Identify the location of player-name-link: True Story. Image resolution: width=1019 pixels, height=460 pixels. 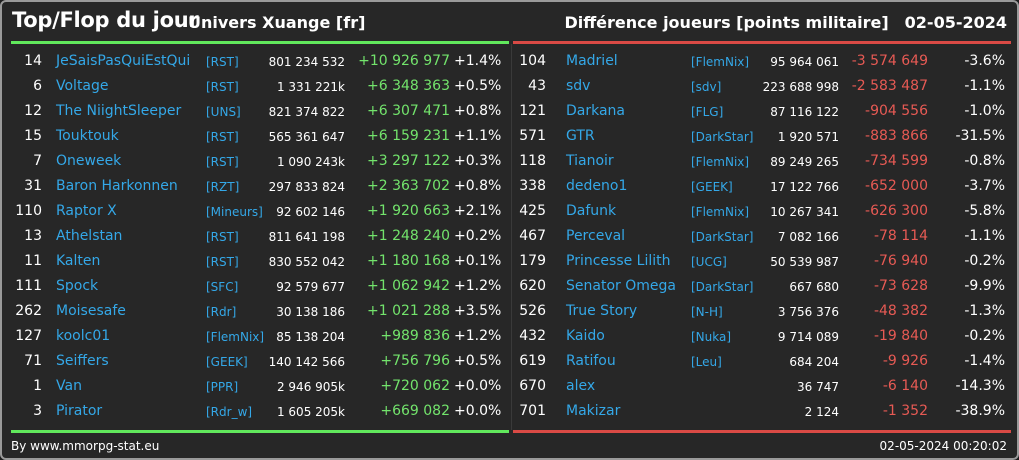
(602, 311).